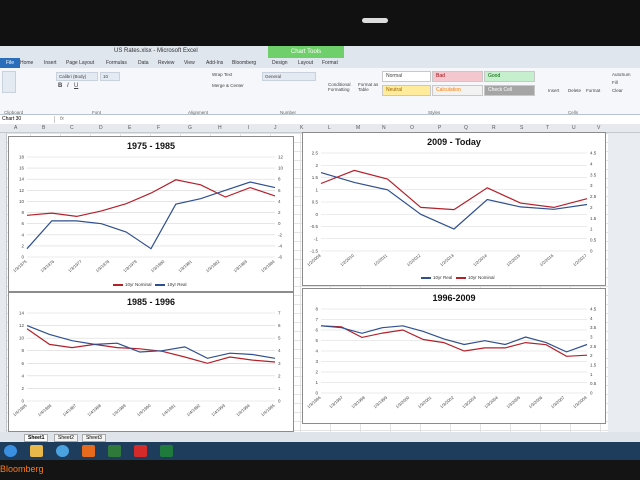 The height and width of the screenshot is (480, 640). Describe the element at coordinates (77, 76) in the screenshot. I see `font-name-select: Calibri (Body)` at that location.